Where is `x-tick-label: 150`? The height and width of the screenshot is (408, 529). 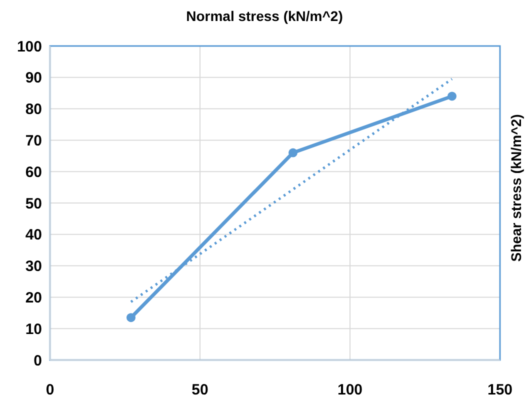 x-tick-label: 150 is located at coordinates (500, 390).